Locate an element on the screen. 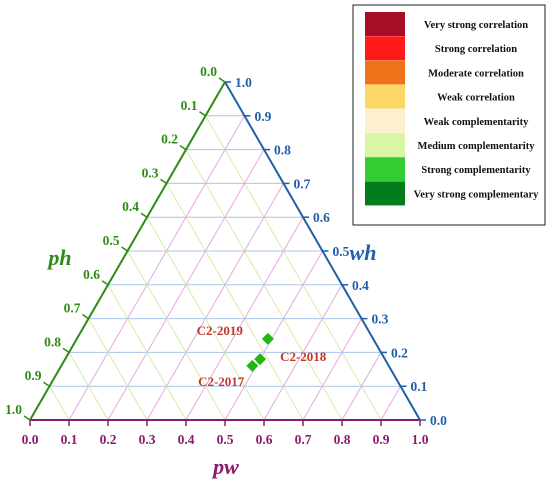 This screenshot has width=550, height=487. tick-label-pw: 0.9 is located at coordinates (381, 439).